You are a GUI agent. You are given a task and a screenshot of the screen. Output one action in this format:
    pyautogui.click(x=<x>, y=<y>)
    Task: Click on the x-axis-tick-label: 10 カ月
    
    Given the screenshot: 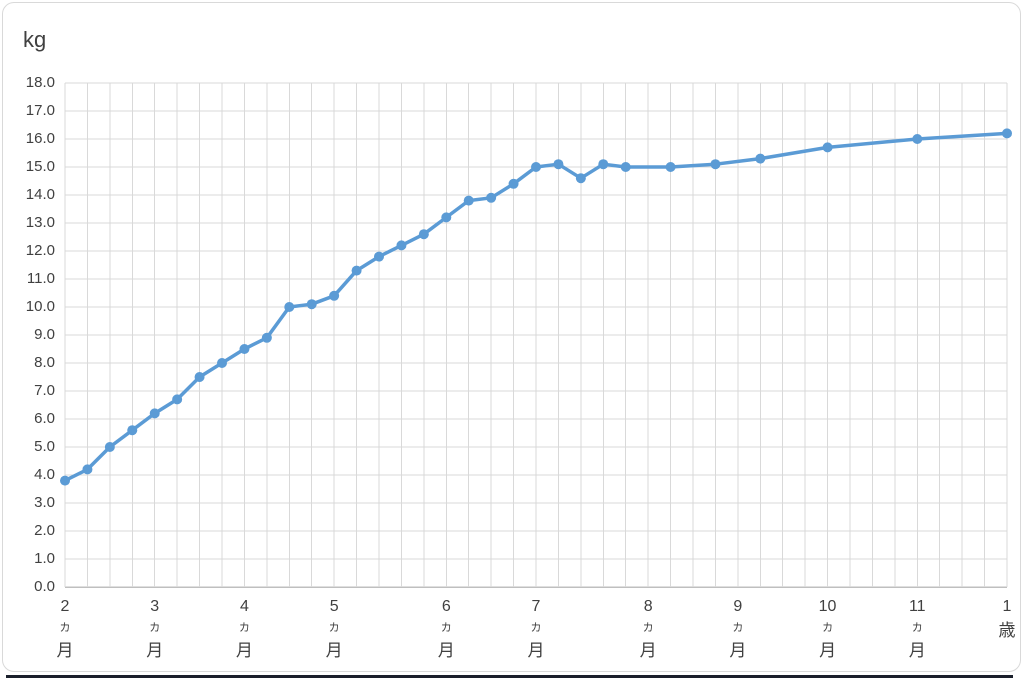 What is the action you would take?
    pyautogui.click(x=828, y=629)
    